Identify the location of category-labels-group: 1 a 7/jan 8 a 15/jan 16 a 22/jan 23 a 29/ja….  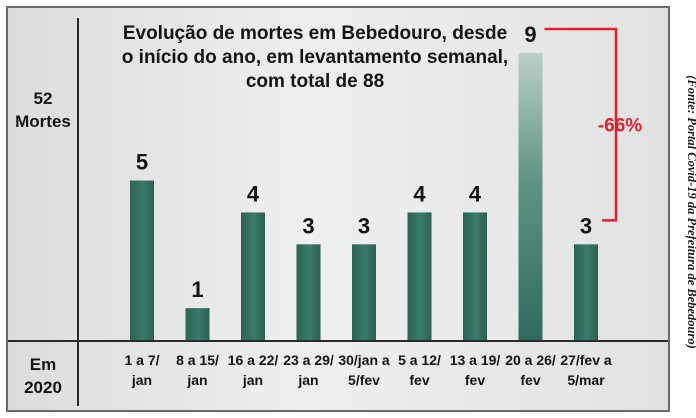
(367, 370).